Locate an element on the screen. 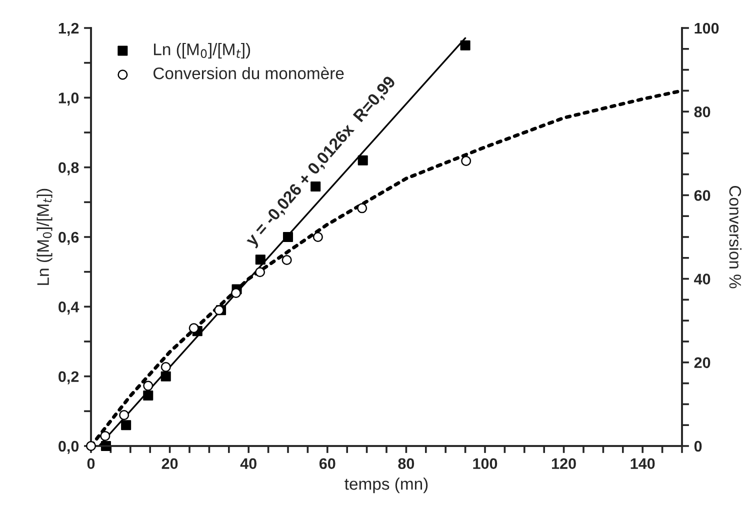  x-tick-label: 0 is located at coordinates (91, 464).